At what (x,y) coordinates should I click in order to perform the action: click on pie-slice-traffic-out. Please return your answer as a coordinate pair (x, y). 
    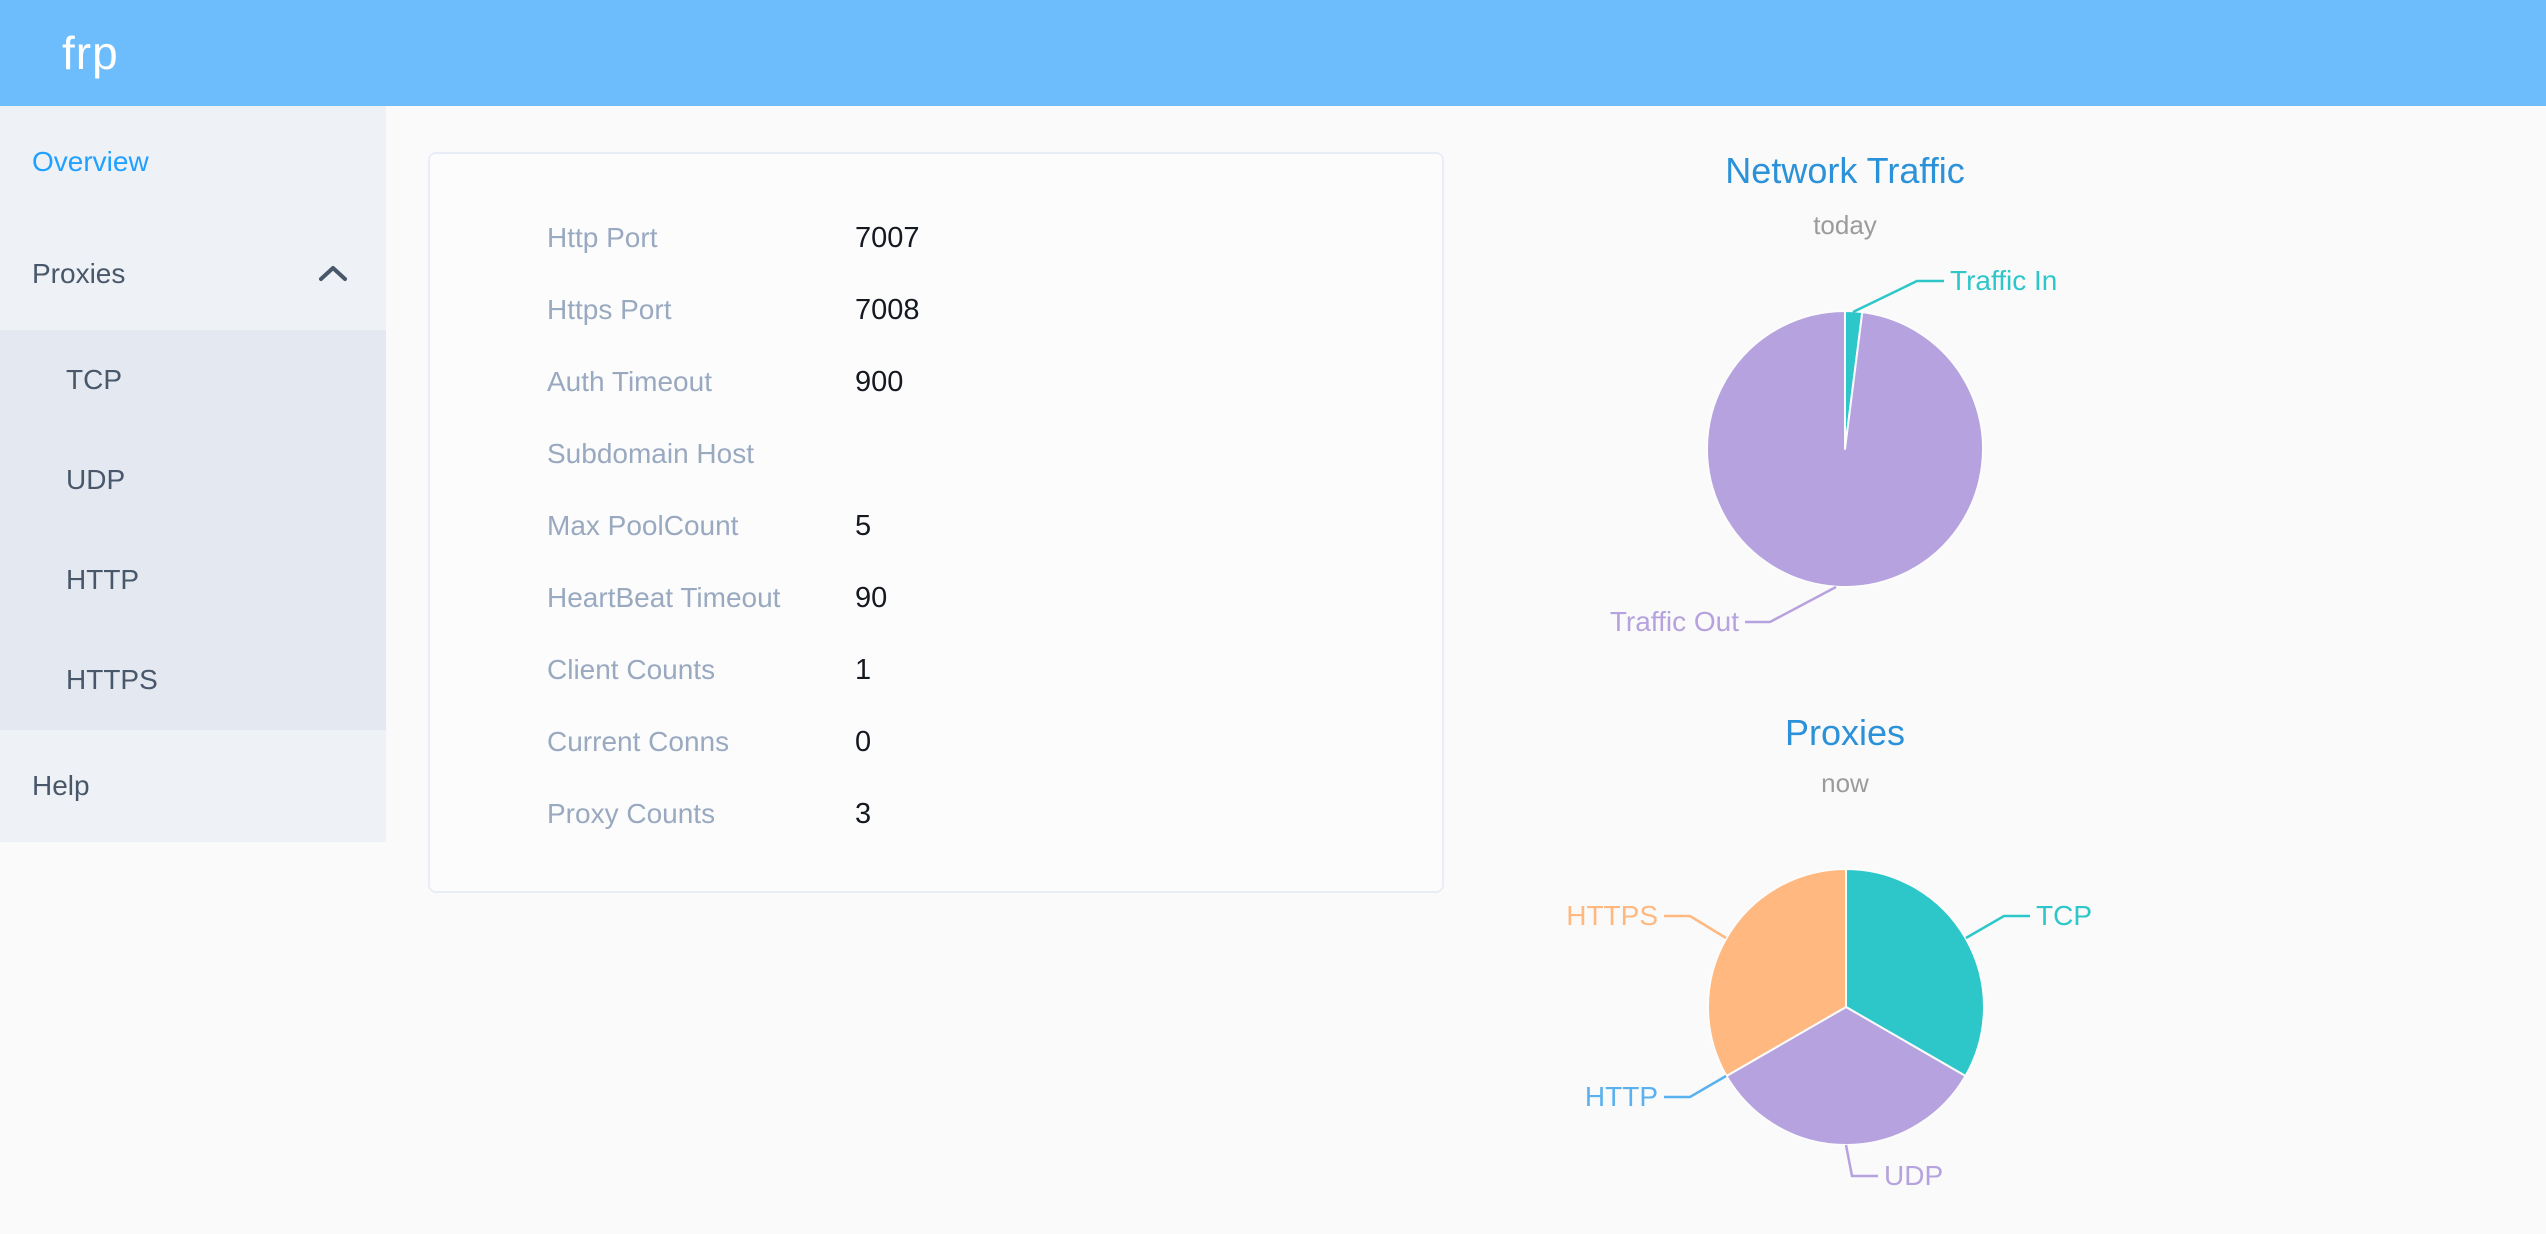
    Looking at the image, I should click on (1845, 449).